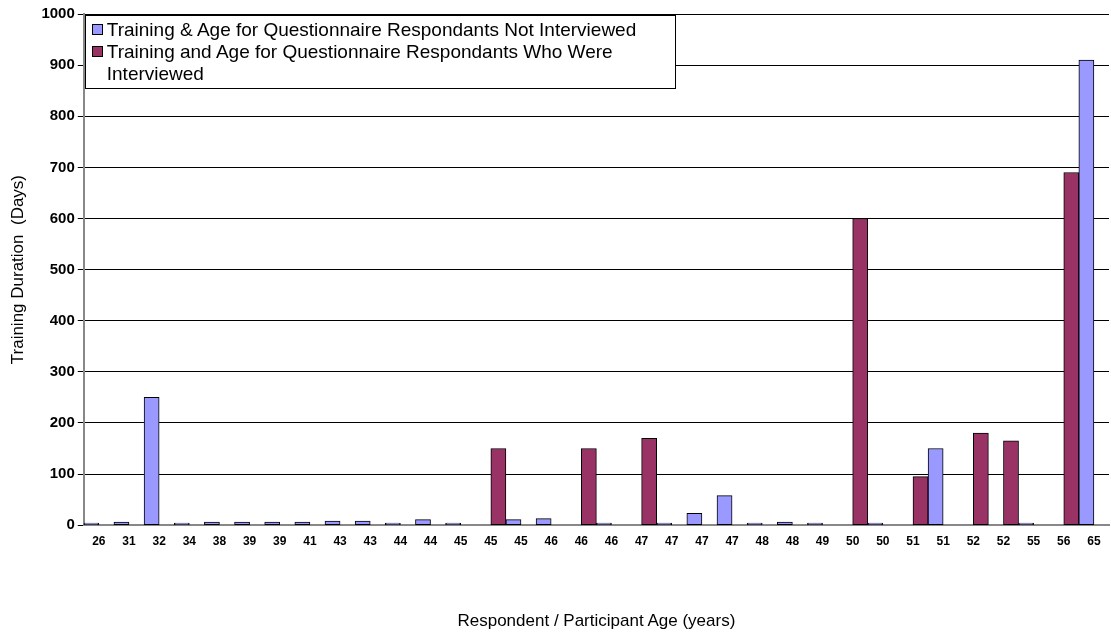  I want to click on x-tick-label: 49, so click(822, 540).